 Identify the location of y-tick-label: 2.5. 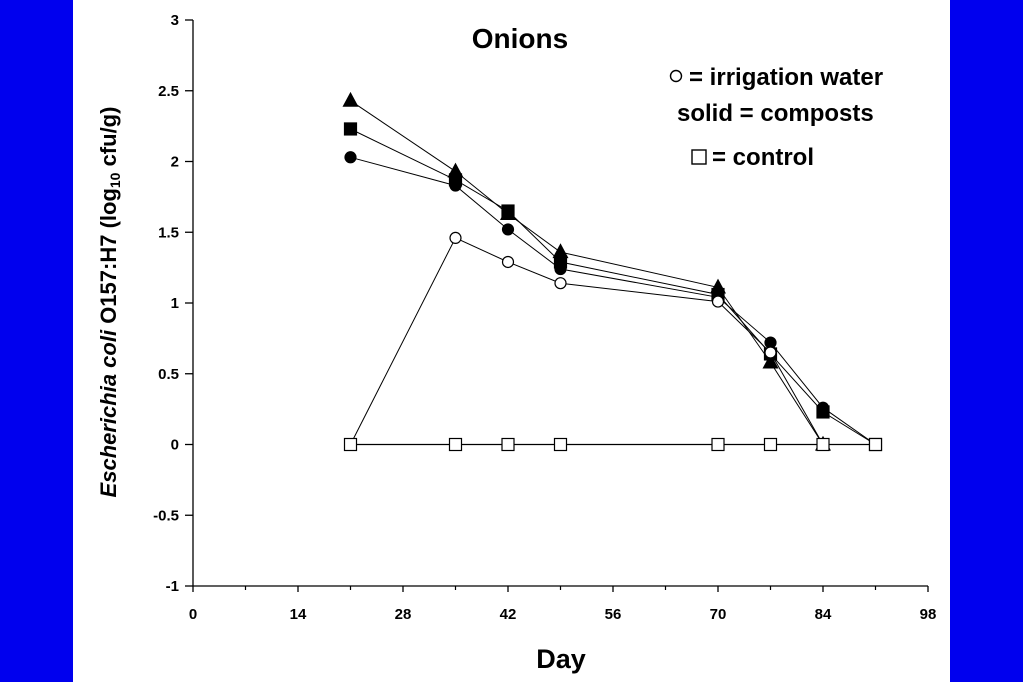
(168, 91).